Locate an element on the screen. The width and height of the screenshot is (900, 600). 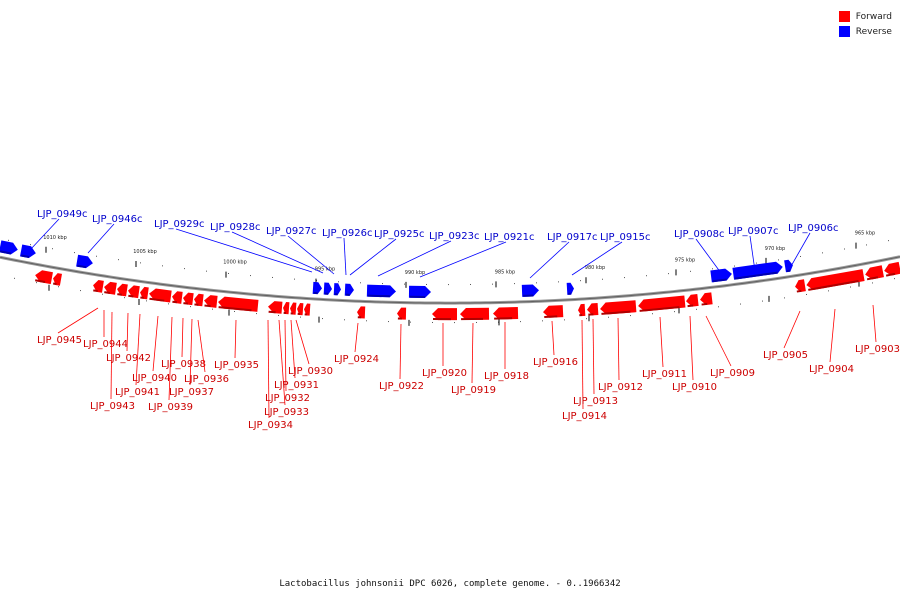
forward-gene-label: LJP_0933 is located at coordinates (286, 412).